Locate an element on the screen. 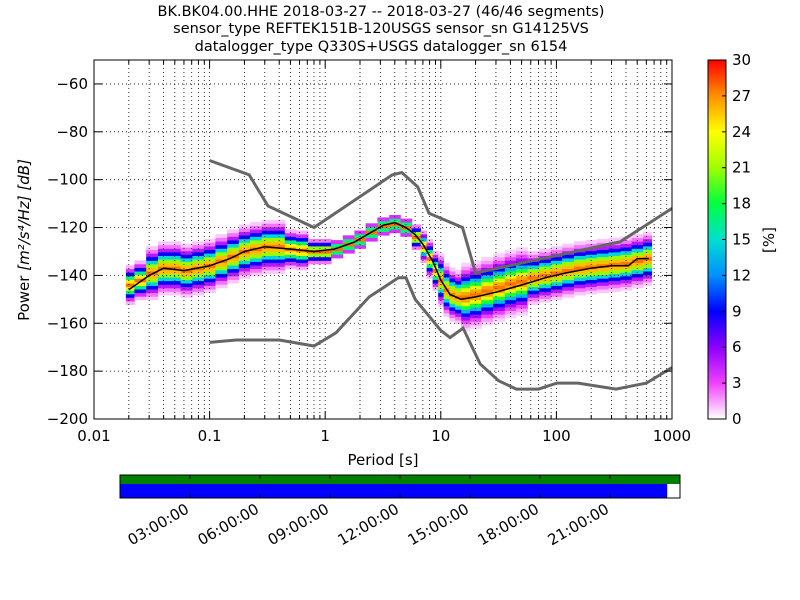  y-tick-label: −120 is located at coordinates (67, 228).